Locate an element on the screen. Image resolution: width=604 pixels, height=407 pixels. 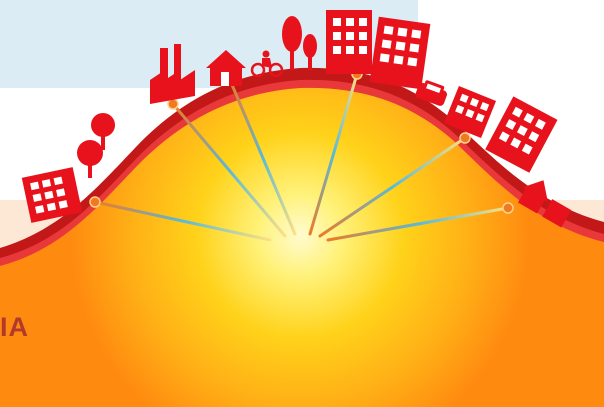
factory-icon is located at coordinates (172, 74).